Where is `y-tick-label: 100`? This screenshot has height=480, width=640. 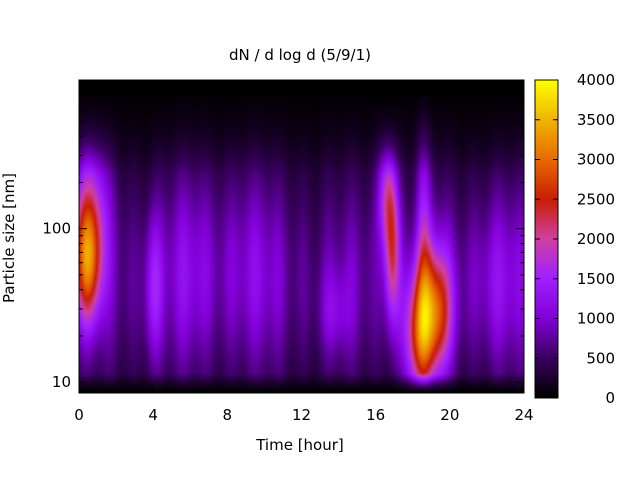 y-tick-label: 100 is located at coordinates (56, 229).